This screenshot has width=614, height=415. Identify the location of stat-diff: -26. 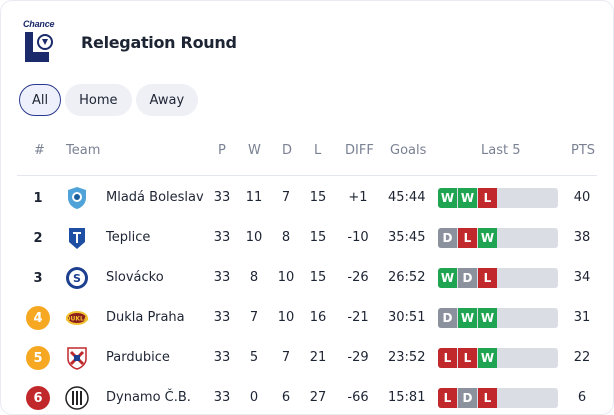
(358, 277).